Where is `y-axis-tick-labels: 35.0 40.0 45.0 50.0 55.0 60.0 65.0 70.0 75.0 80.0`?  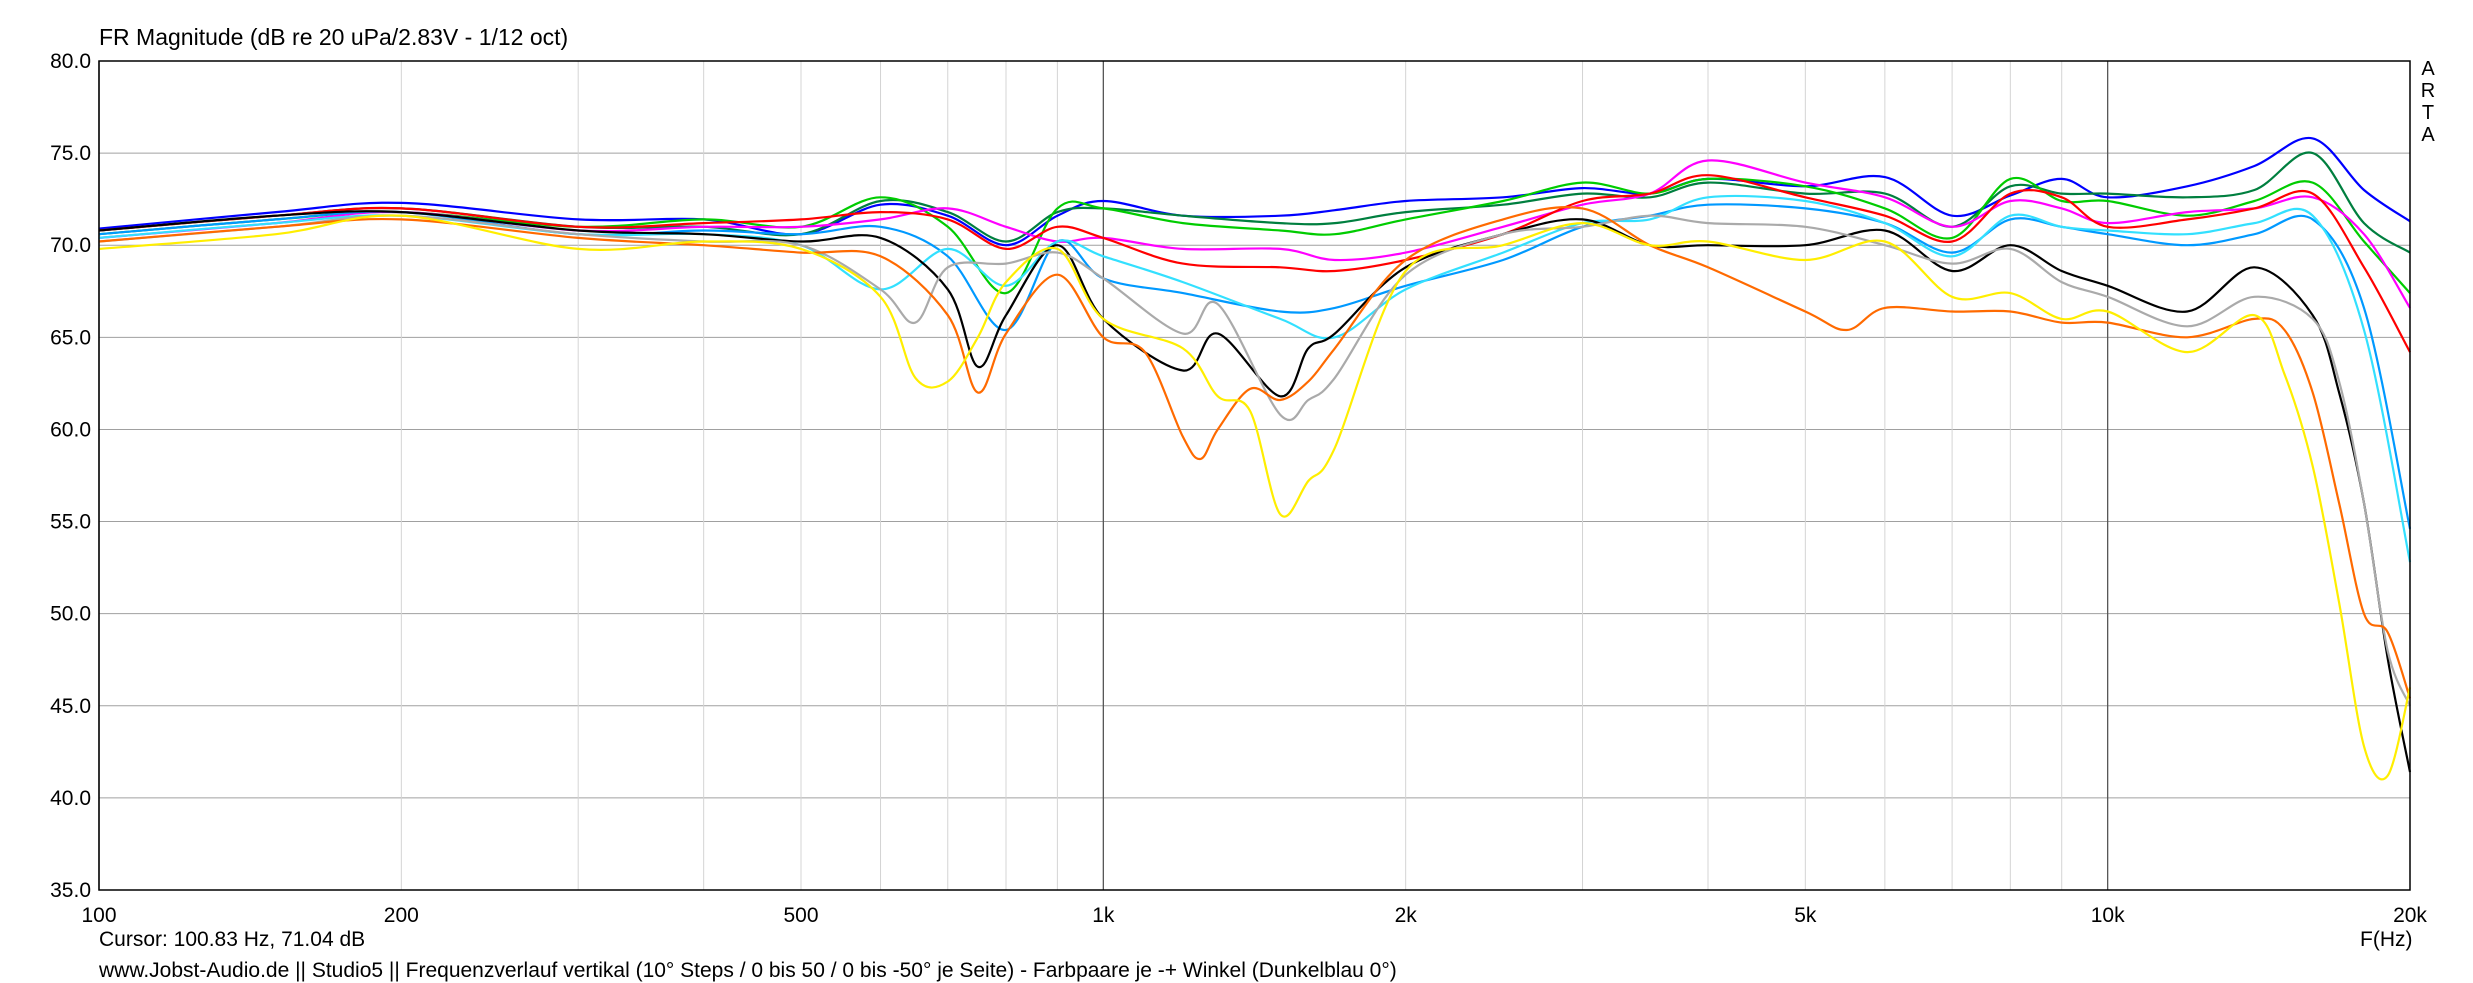
y-axis-tick-labels: 35.0 40.0 45.0 50.0 55.0 60.0 65.0 70.0 75.0 80.0 is located at coordinates (70, 476).